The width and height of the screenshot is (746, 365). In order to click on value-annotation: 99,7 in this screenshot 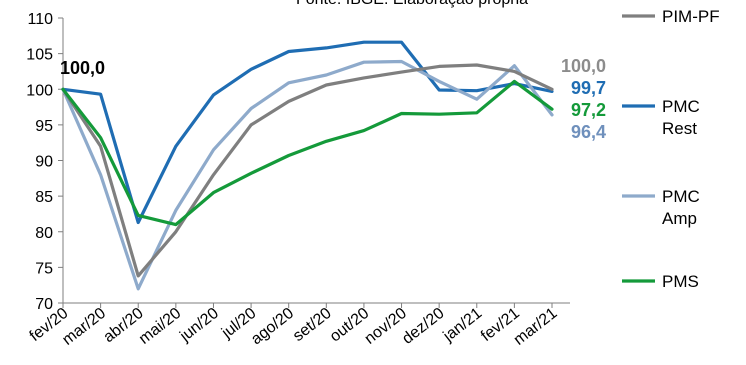, I will do `click(588, 88)`.